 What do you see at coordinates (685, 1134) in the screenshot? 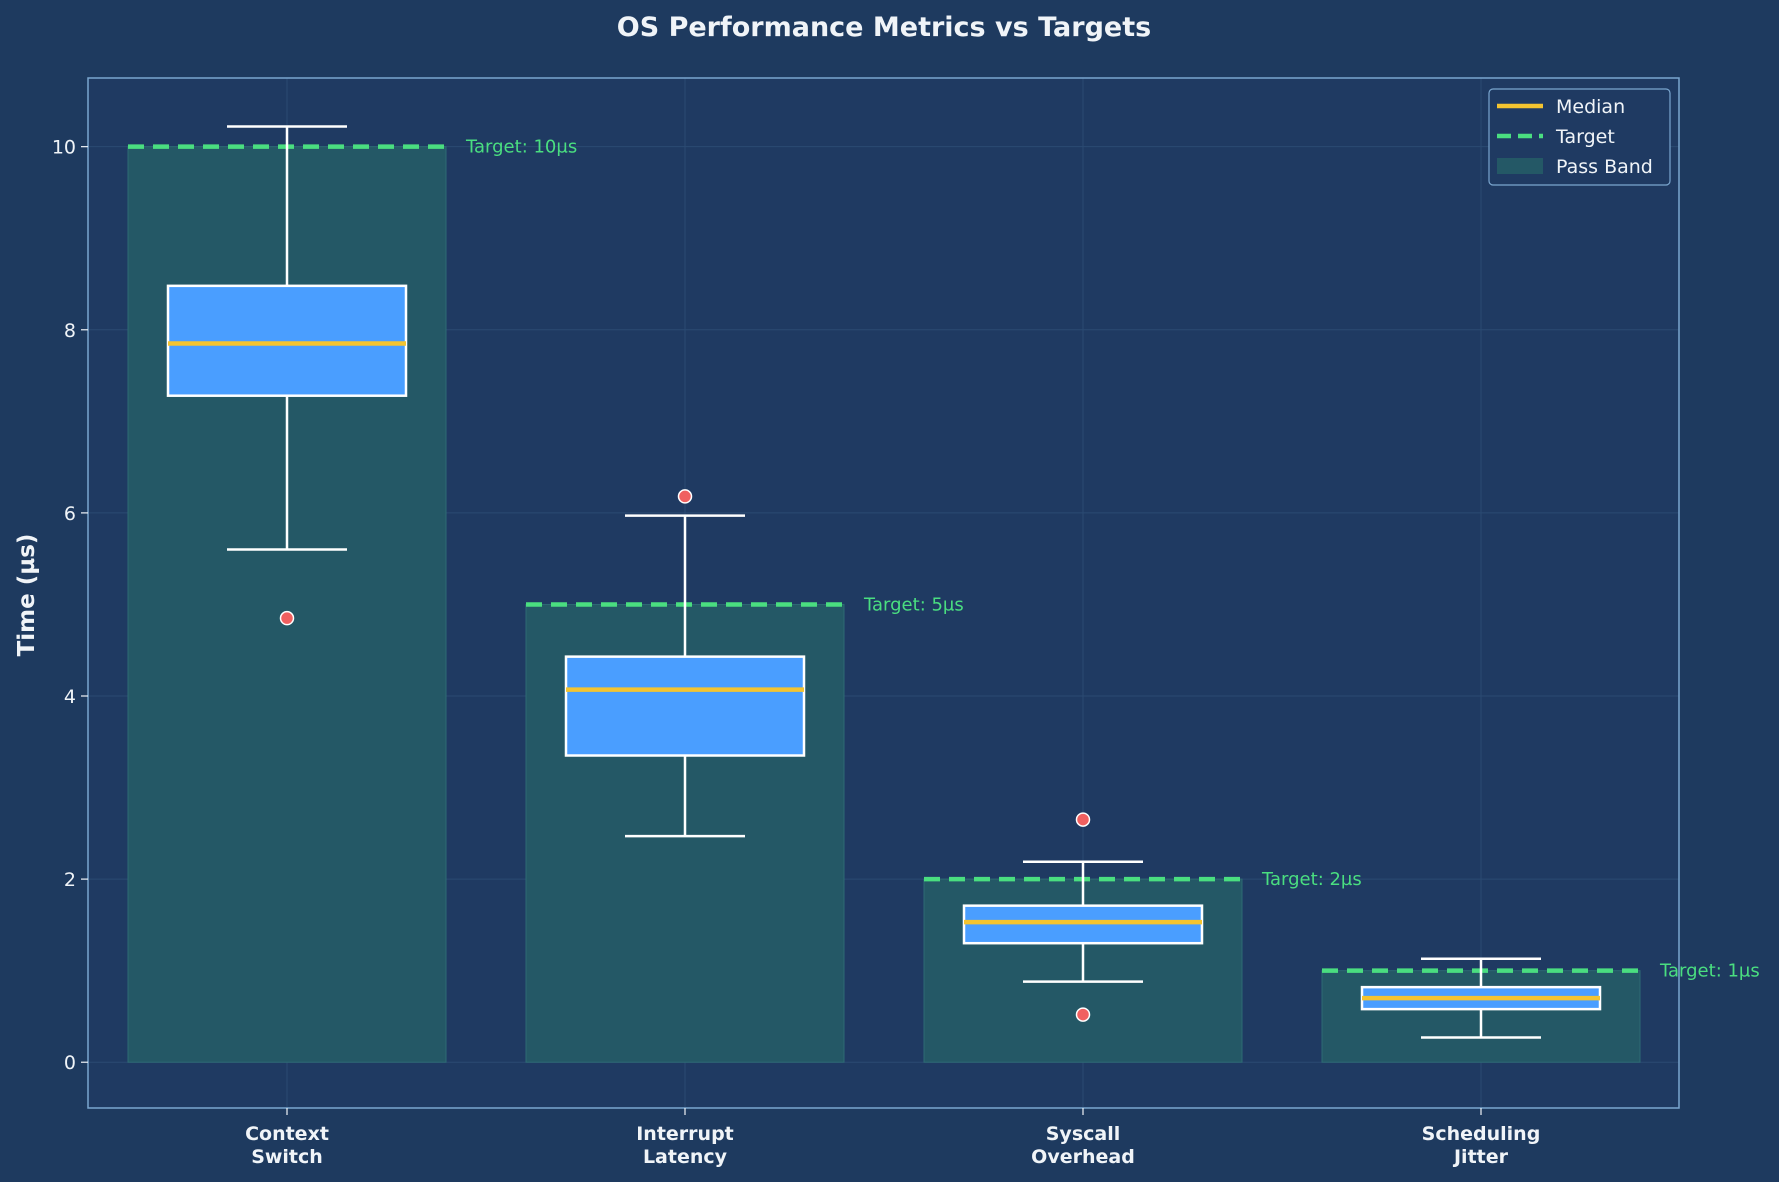
I see `x-tick-label: Interrupt` at bounding box center [685, 1134].